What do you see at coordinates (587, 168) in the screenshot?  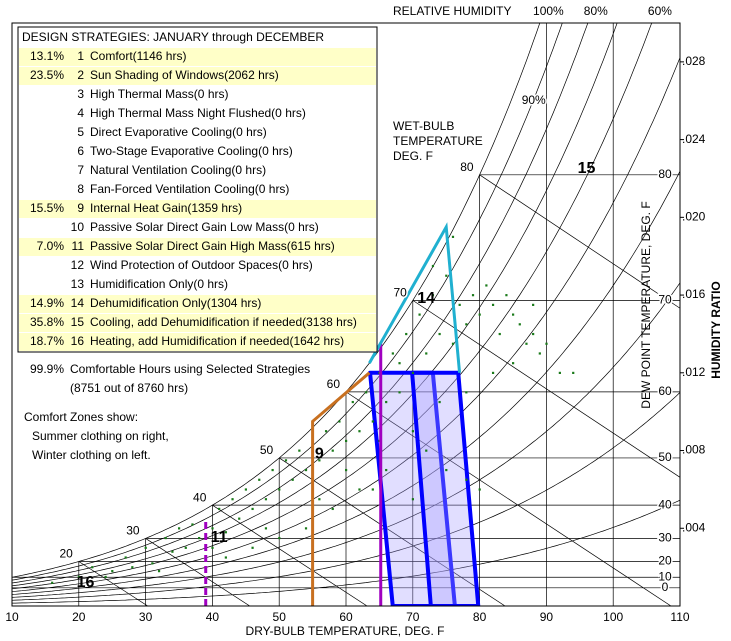 I see `zone-label: 15` at bounding box center [587, 168].